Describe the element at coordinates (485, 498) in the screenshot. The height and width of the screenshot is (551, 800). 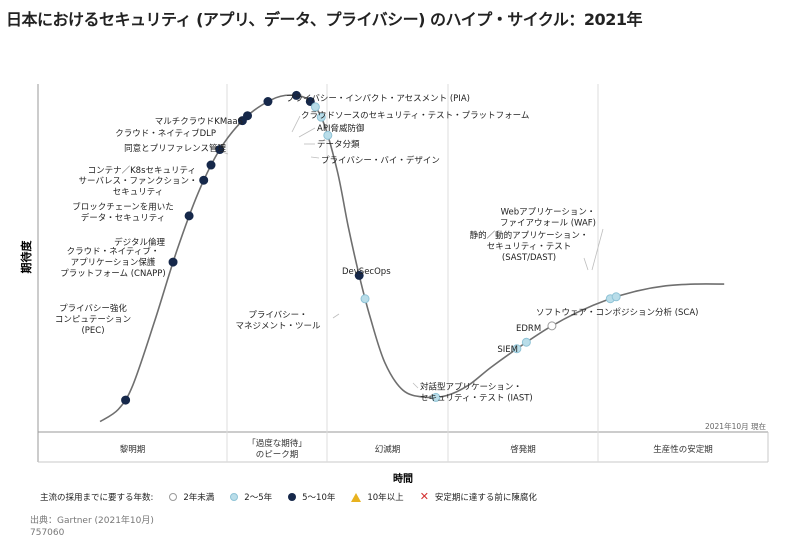
I see `legend-text-obsolete: 安定期に達する前に陳腐化` at that location.